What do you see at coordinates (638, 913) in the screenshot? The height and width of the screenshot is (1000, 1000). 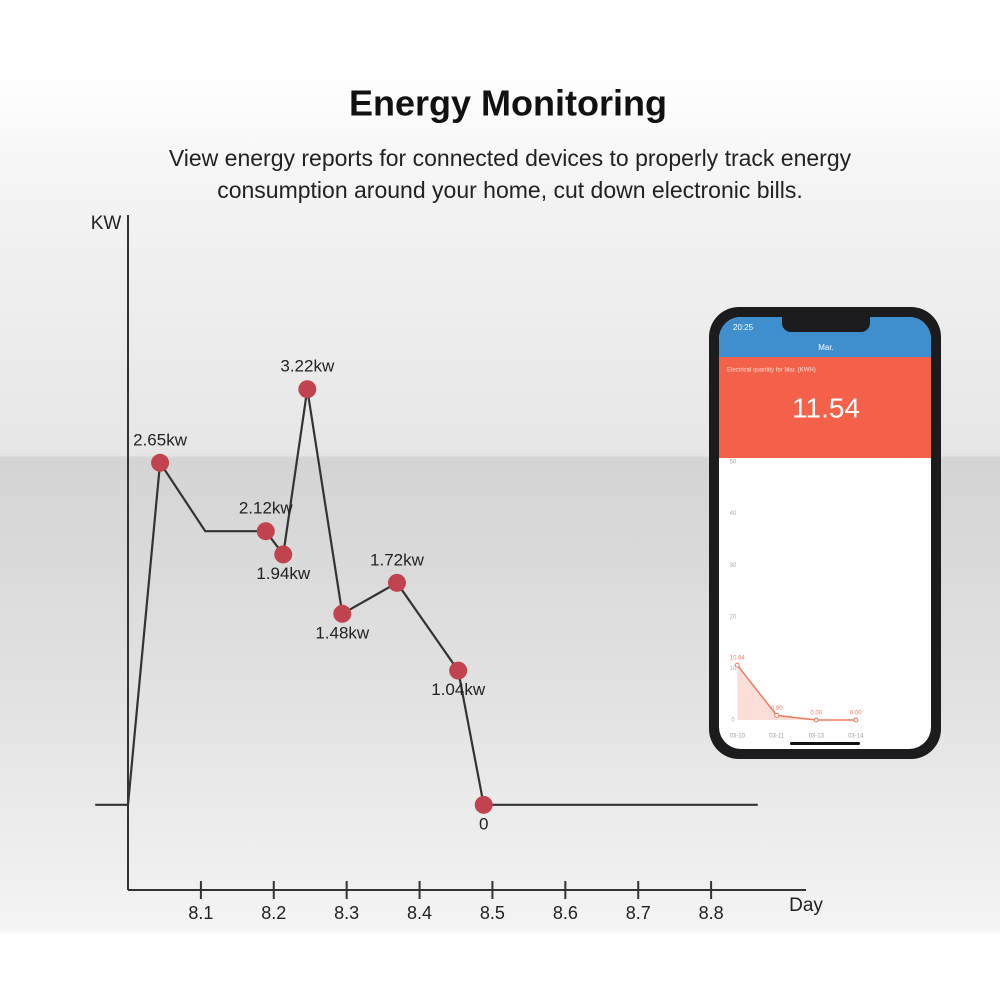 I see `x-tick-label: 8.7` at bounding box center [638, 913].